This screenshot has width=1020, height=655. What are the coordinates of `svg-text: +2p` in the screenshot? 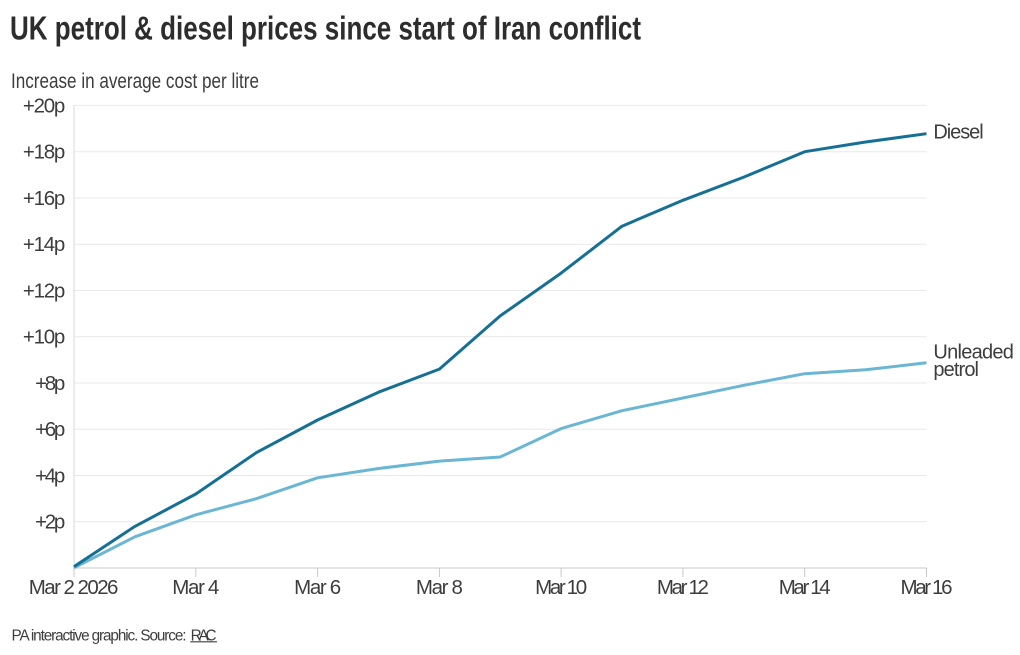 It's located at (50, 522).